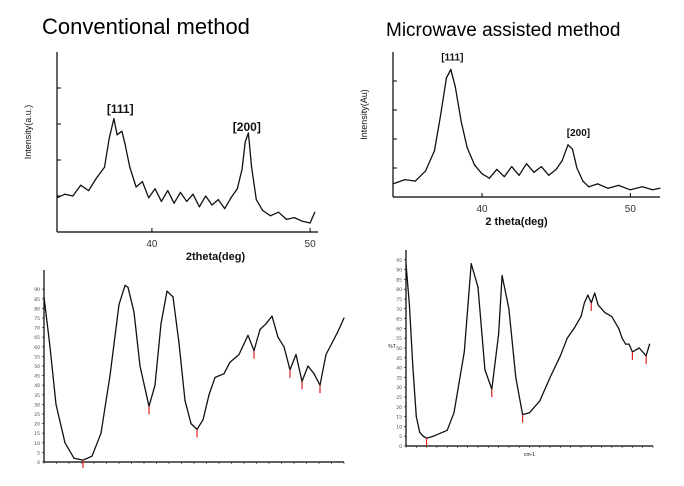 The height and width of the screenshot is (486, 684). What do you see at coordinates (400, 447) in the screenshot?
I see `ir-microwave-ytick-label: 0` at bounding box center [400, 447].